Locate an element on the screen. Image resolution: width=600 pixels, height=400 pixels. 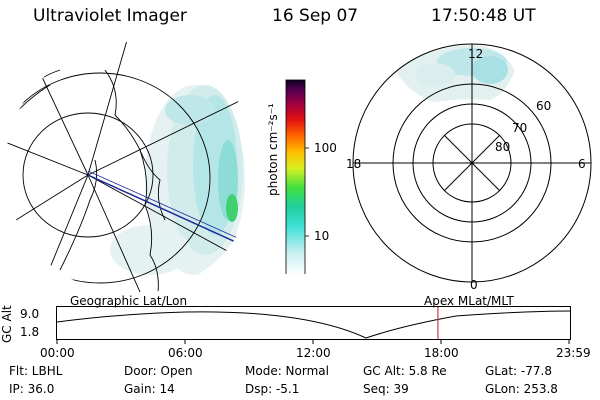
info-glon: GLon: 253.8 is located at coordinates (521, 389).